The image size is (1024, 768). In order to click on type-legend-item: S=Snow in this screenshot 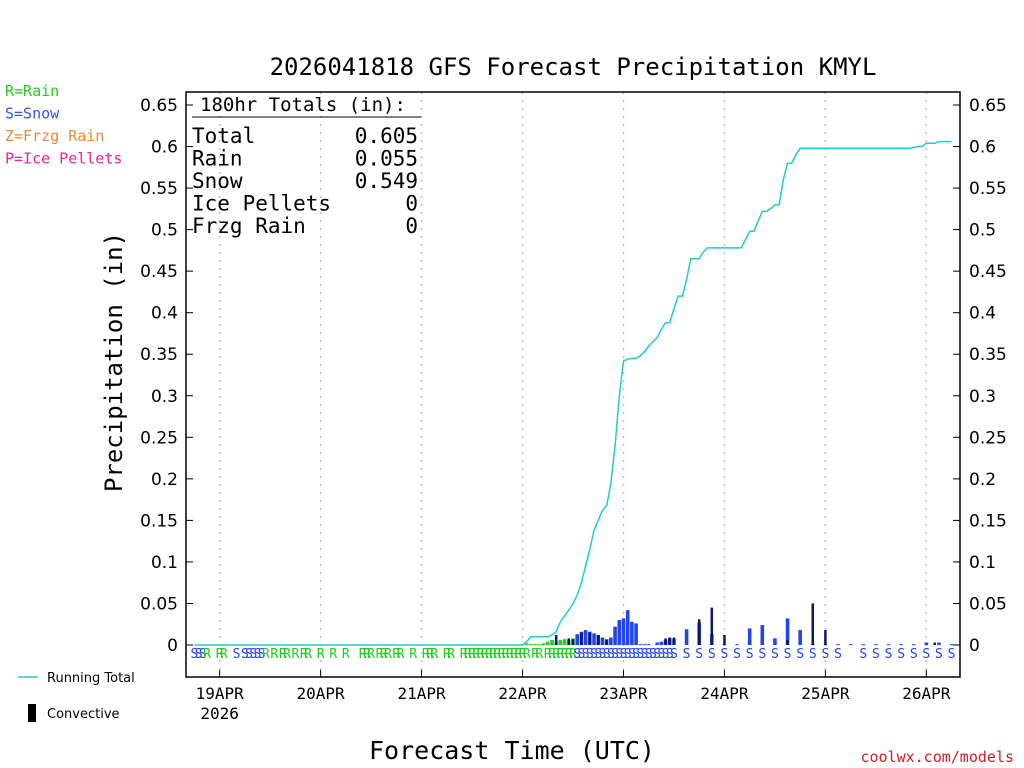, I will do `click(32, 114)`.